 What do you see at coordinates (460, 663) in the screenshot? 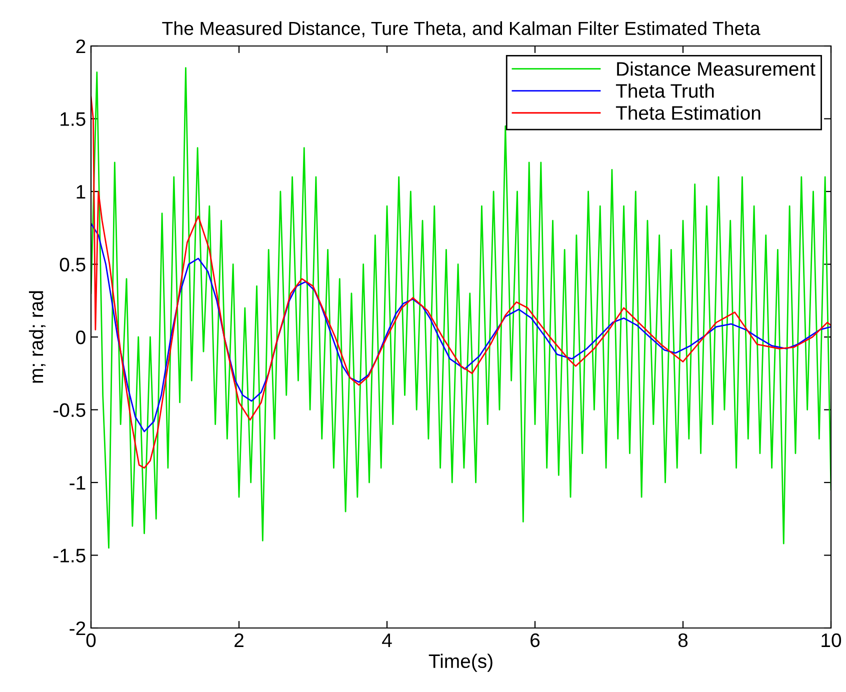
I see `x-axis-title: Time(s)` at bounding box center [460, 663].